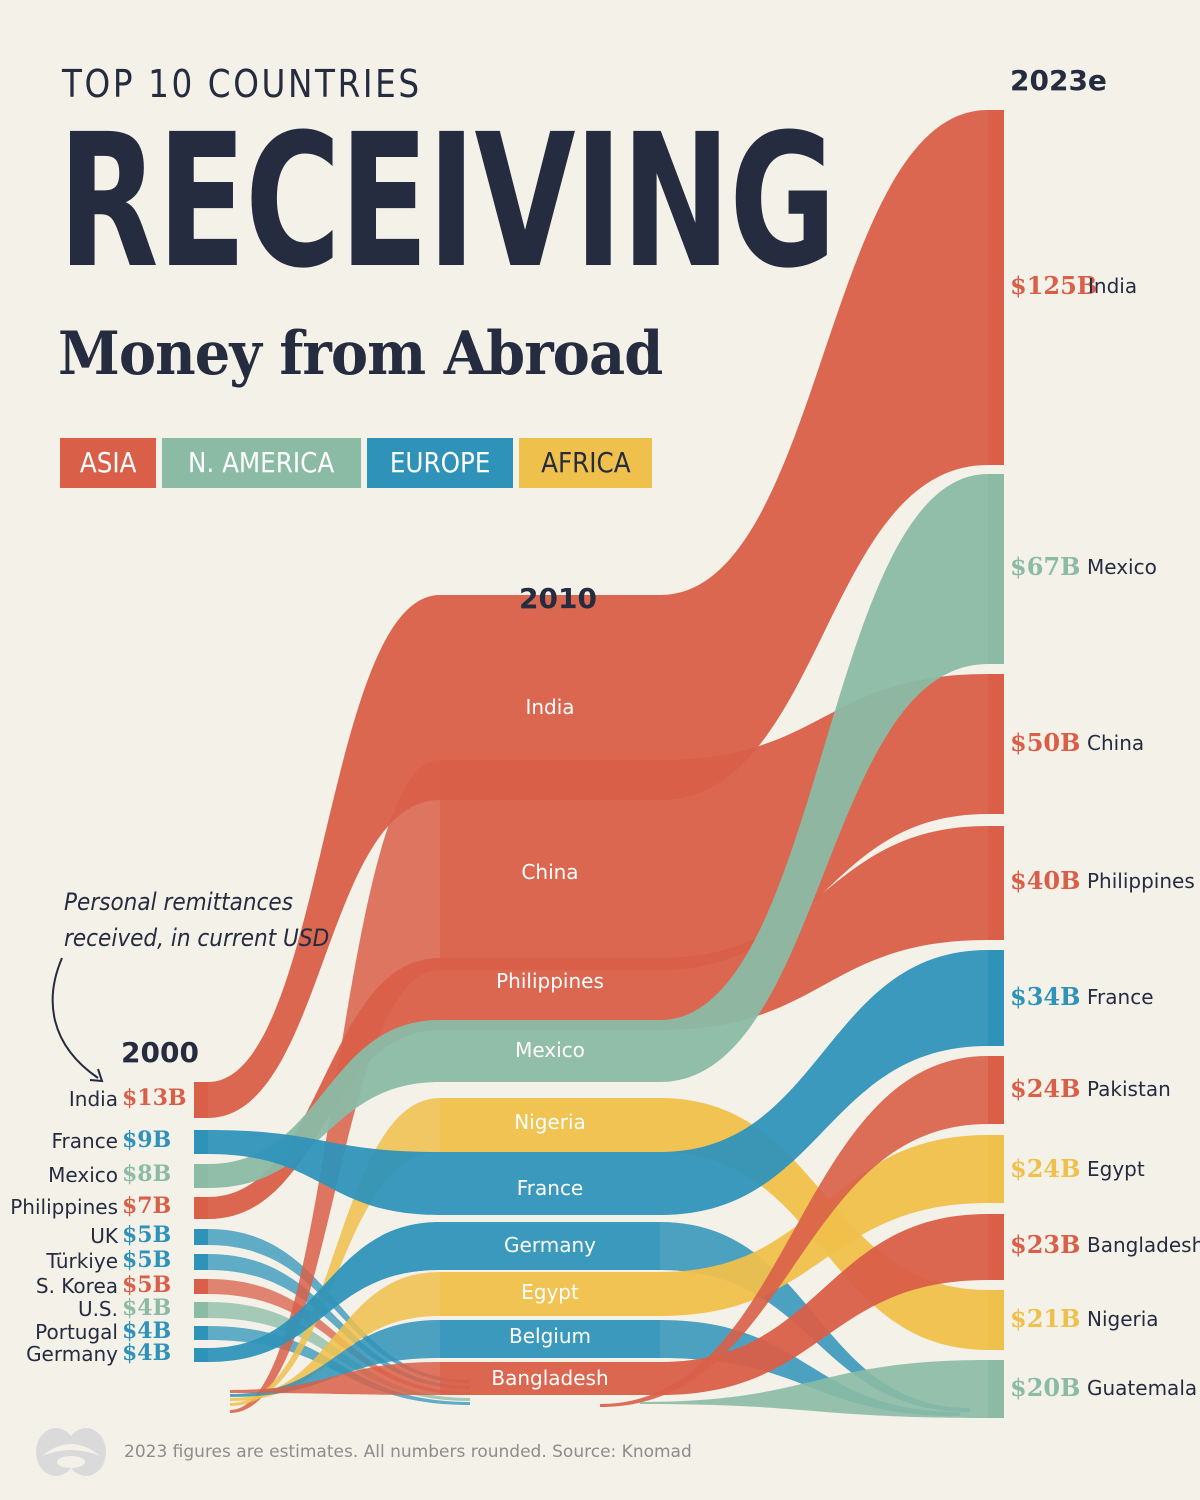  What do you see at coordinates (439, 463) in the screenshot?
I see `legend-europe: EUROPE` at bounding box center [439, 463].